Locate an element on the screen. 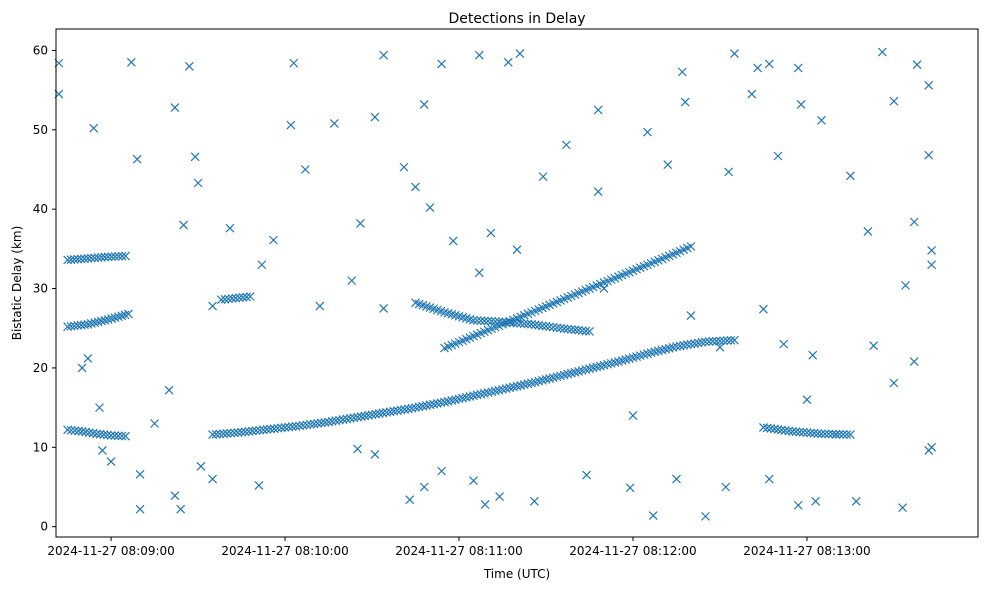  y-tick-label: 20 is located at coordinates (40, 368).